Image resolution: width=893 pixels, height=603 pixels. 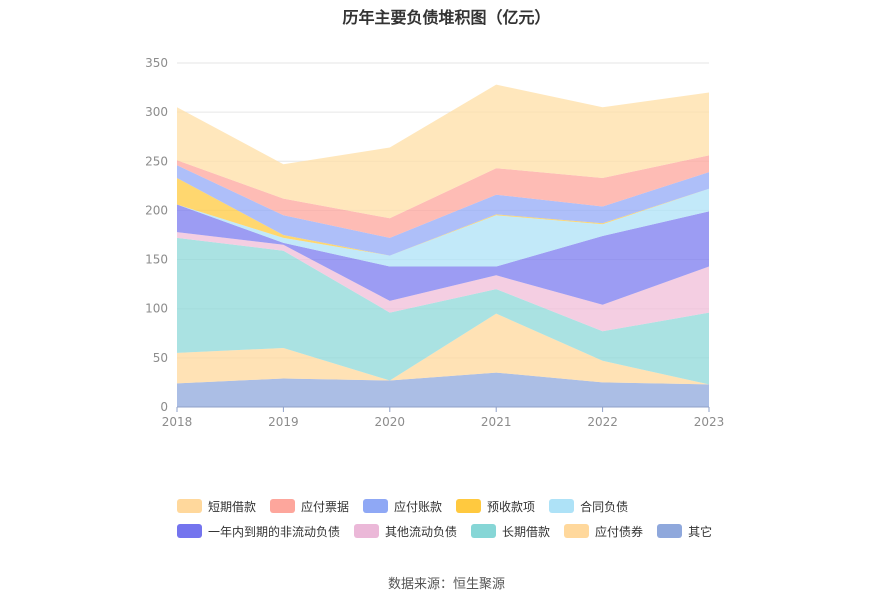 I want to click on legend-item: 一年内到期的非流动负债, so click(x=258, y=531).